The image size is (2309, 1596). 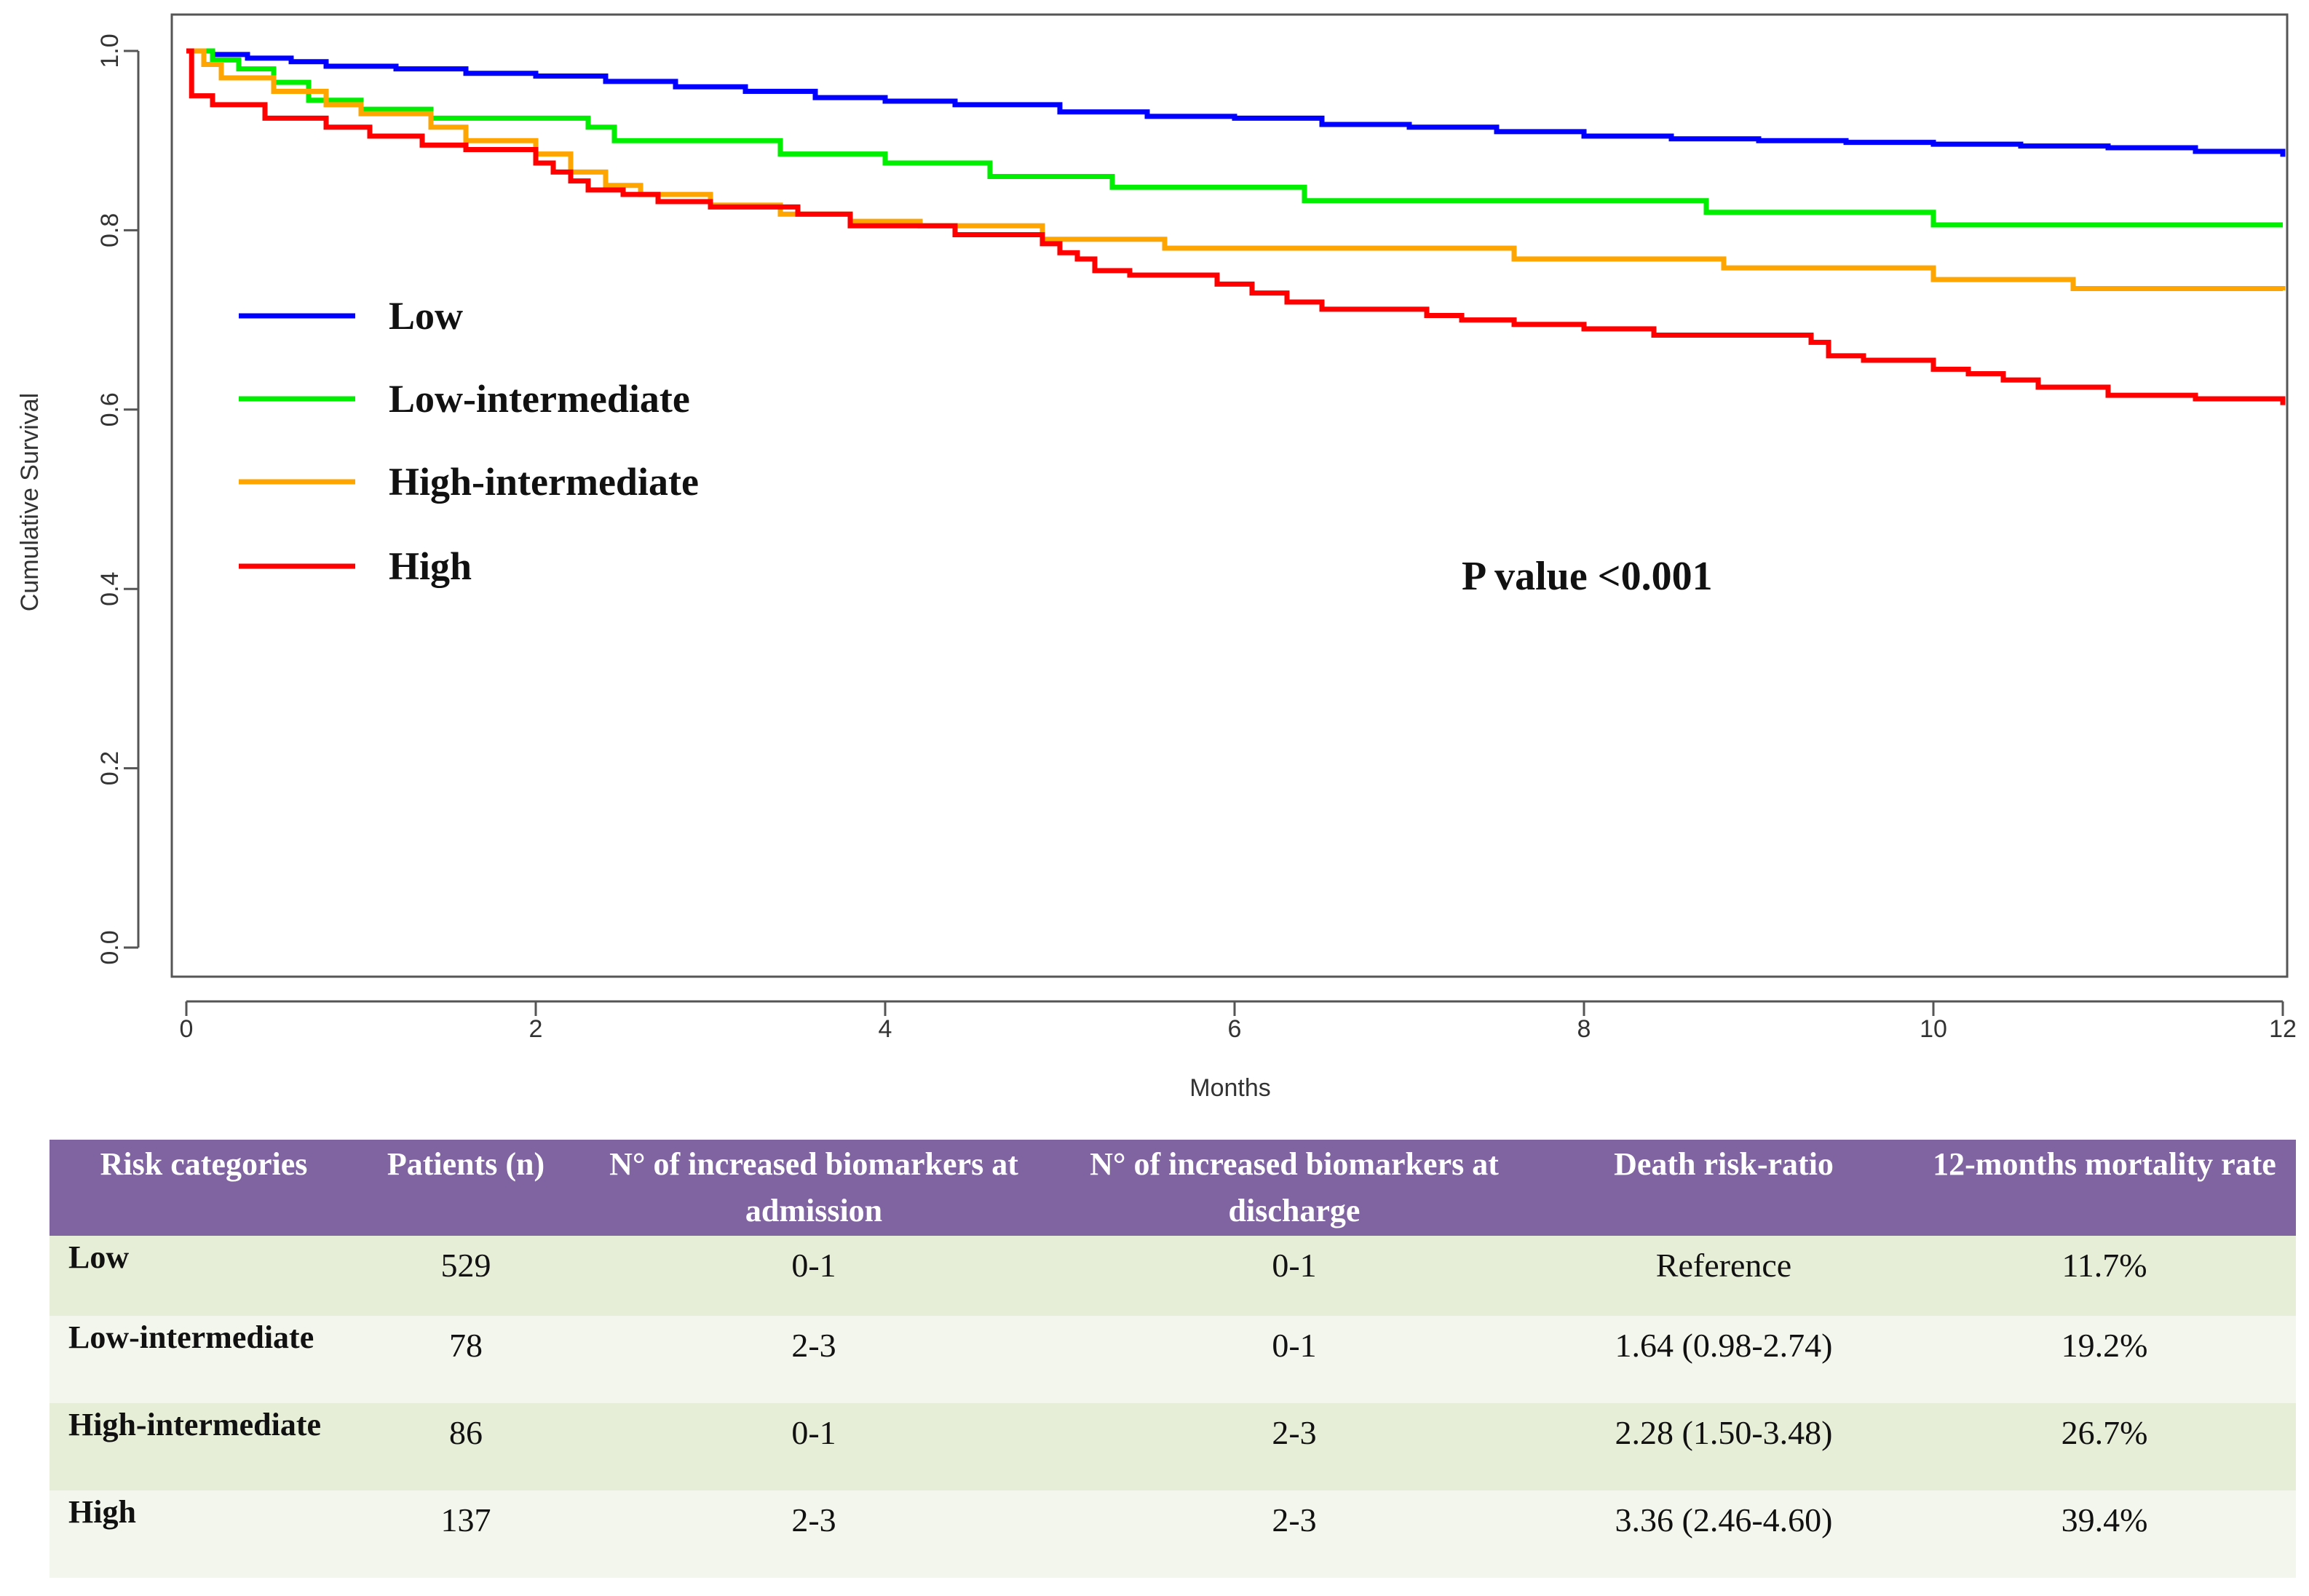 What do you see at coordinates (203, 1446) in the screenshot?
I see `cell-category: High-intermediate` at bounding box center [203, 1446].